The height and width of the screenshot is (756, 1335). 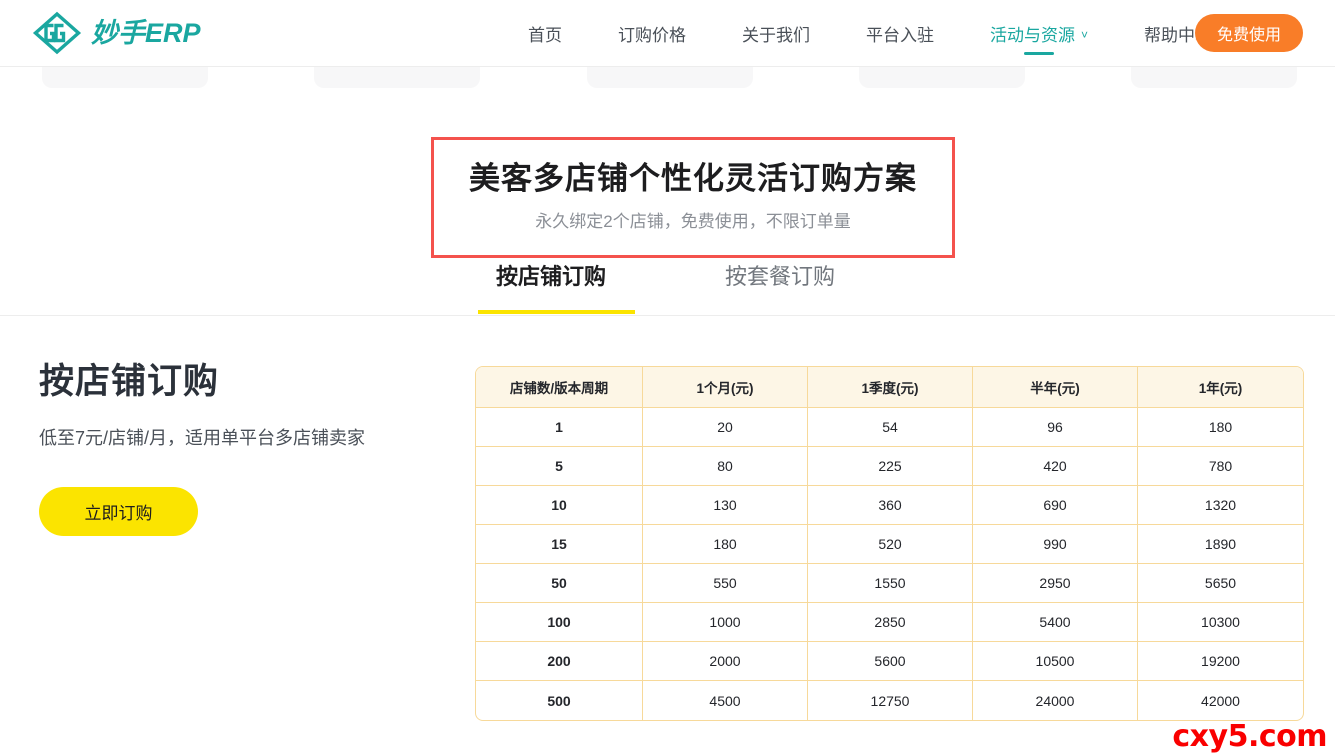 I want to click on table-row: 50 550 1550 2950 5650, so click(x=889, y=583).